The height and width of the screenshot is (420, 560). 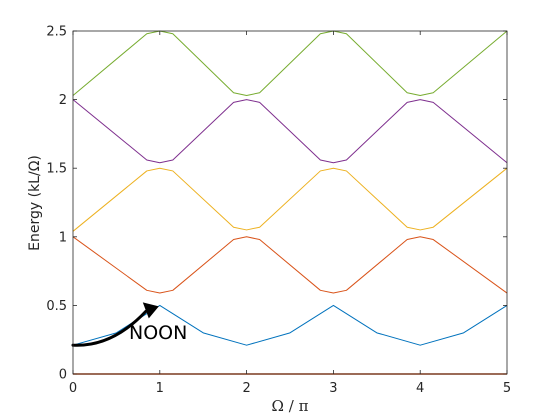 I want to click on x-tick-label: 0, so click(x=73, y=388).